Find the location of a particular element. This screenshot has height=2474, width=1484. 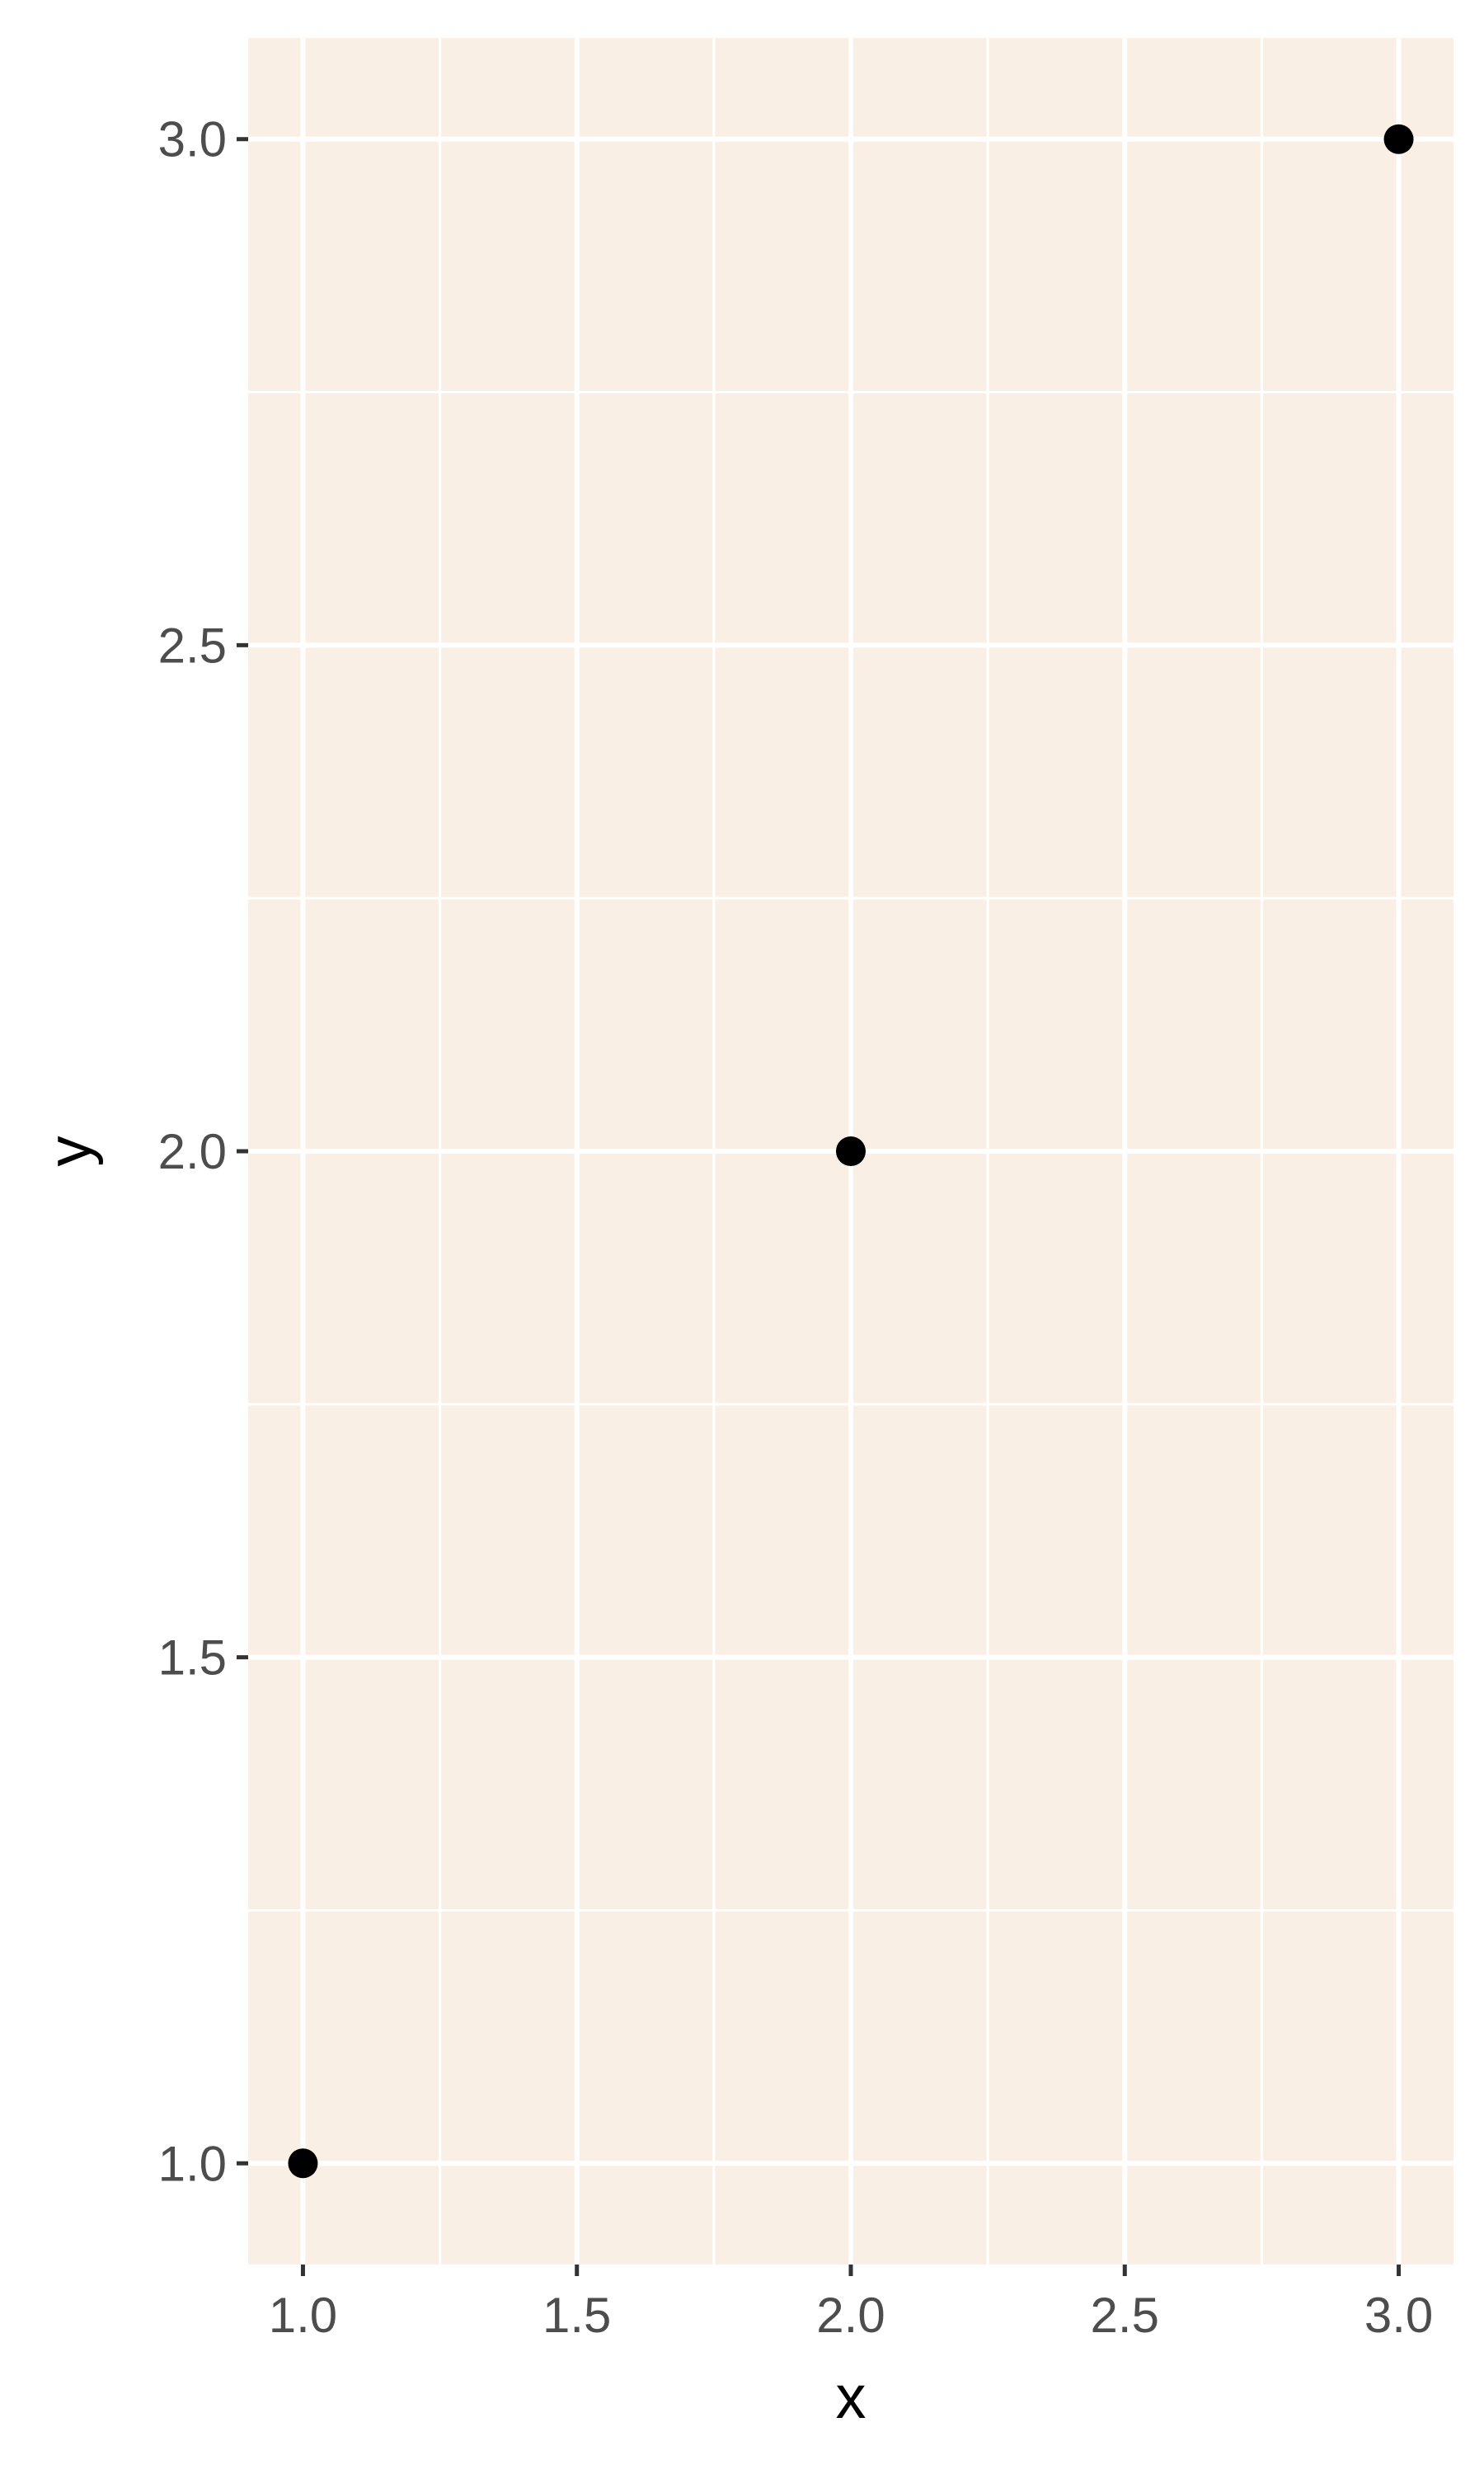

x-tick-label: 2.0 is located at coordinates (850, 2315).